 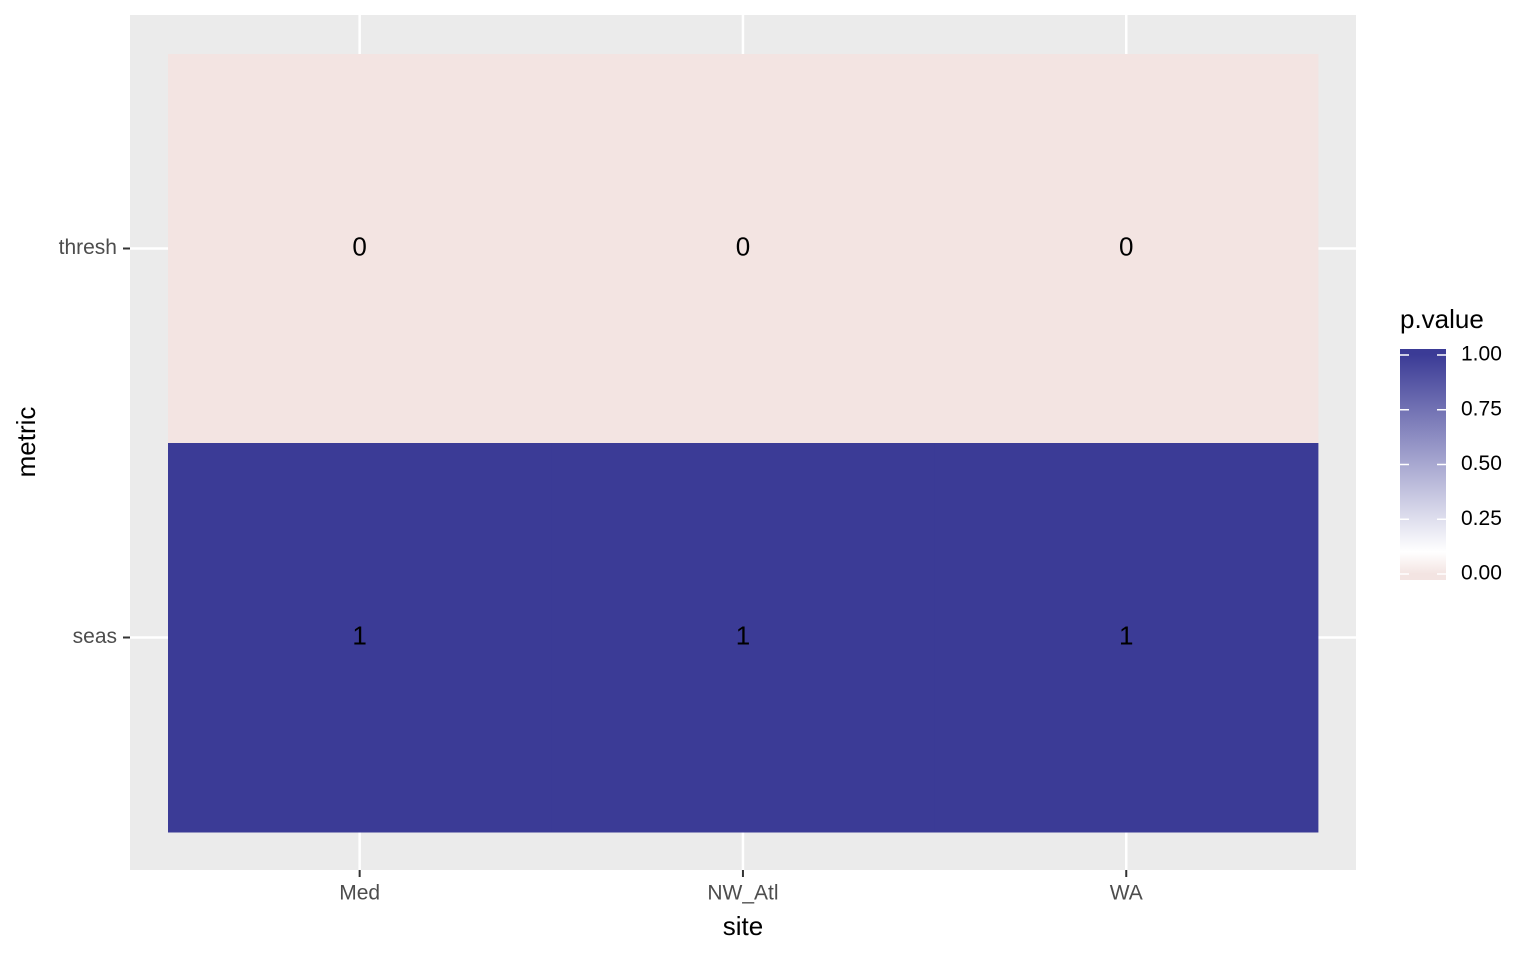 I want to click on legend-tick-label: 1.00, so click(x=1481, y=354).